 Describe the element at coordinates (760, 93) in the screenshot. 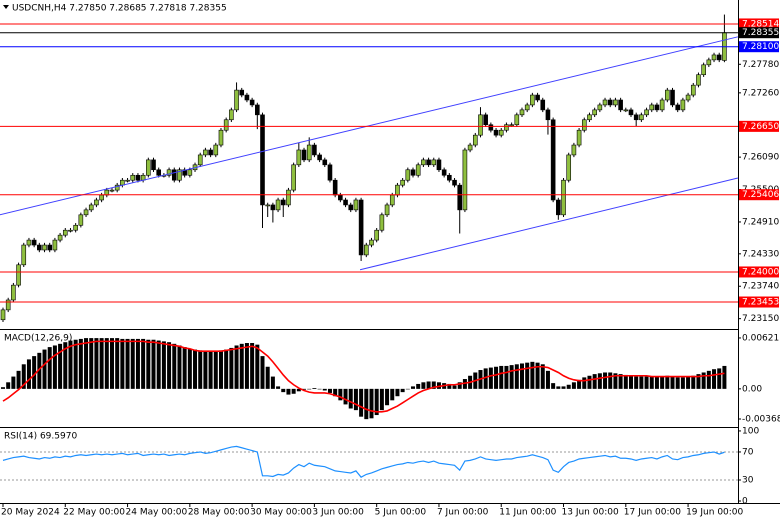

I see `y-tick-label: 7.27260` at that location.